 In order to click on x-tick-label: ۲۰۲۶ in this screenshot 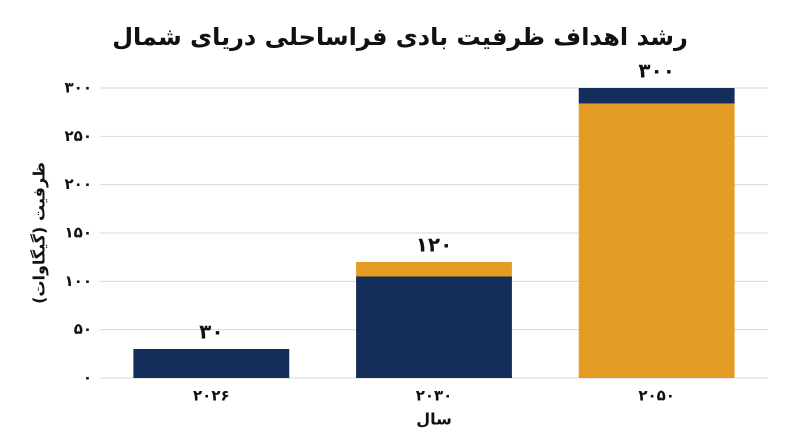, I will do `click(211, 396)`.